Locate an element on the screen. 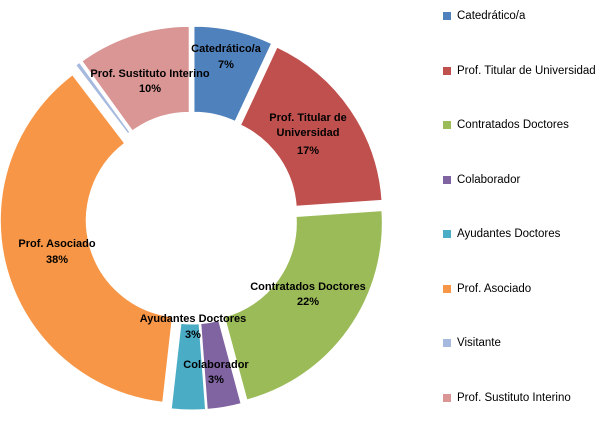 The height and width of the screenshot is (433, 610). slice-ayudantes-doctores is located at coordinates (188, 366).